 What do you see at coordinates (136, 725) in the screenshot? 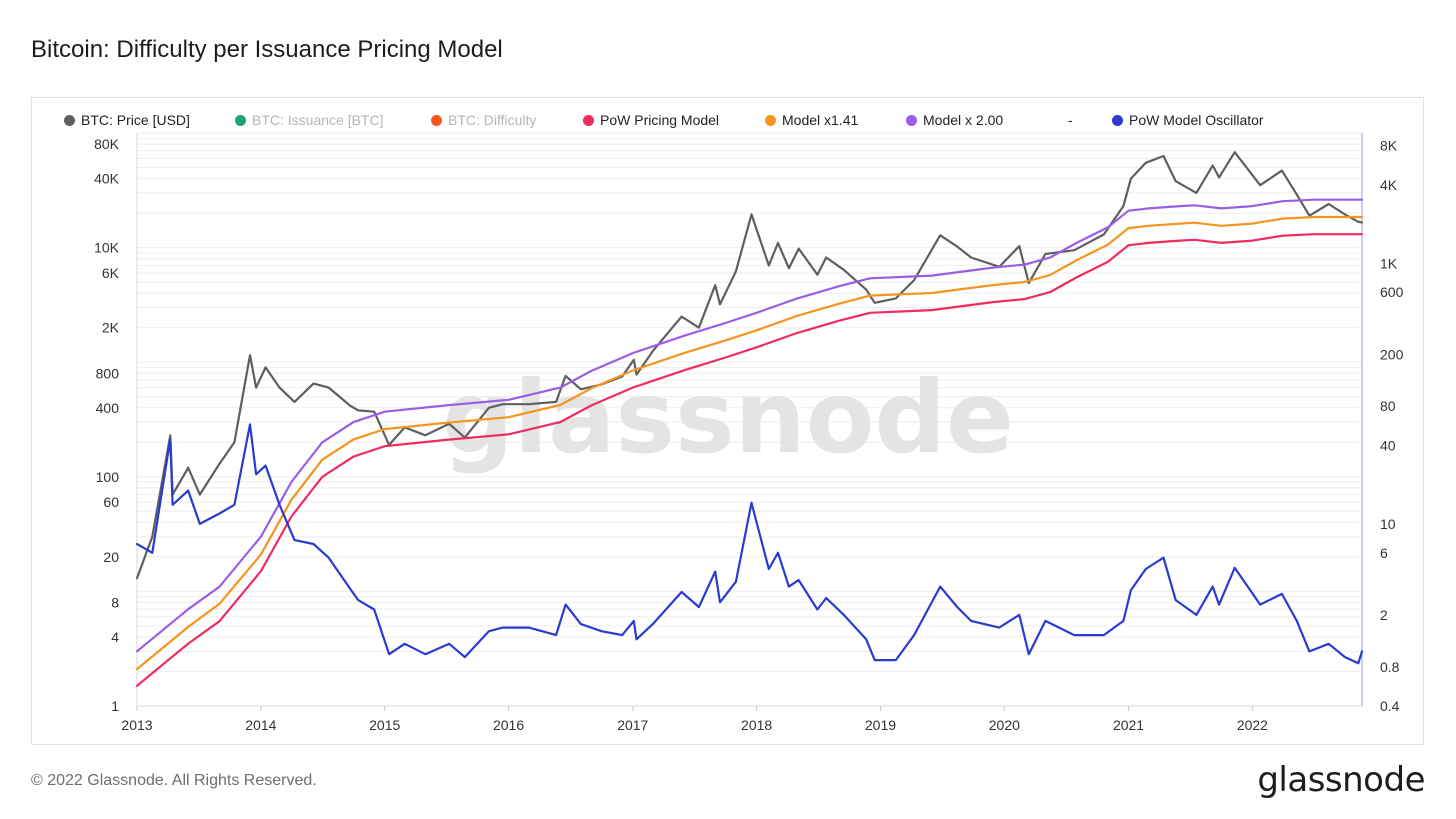
I see `x-tick-label: 2013` at bounding box center [136, 725].